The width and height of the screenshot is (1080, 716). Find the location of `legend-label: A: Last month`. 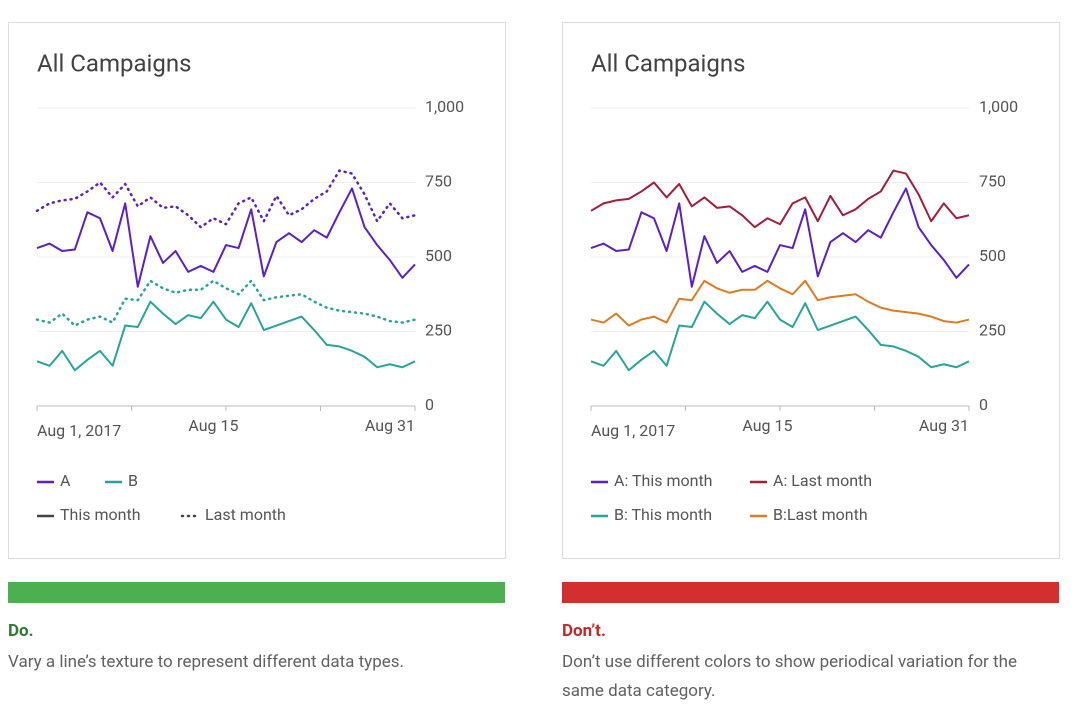

legend-label: A: Last month is located at coordinates (822, 480).